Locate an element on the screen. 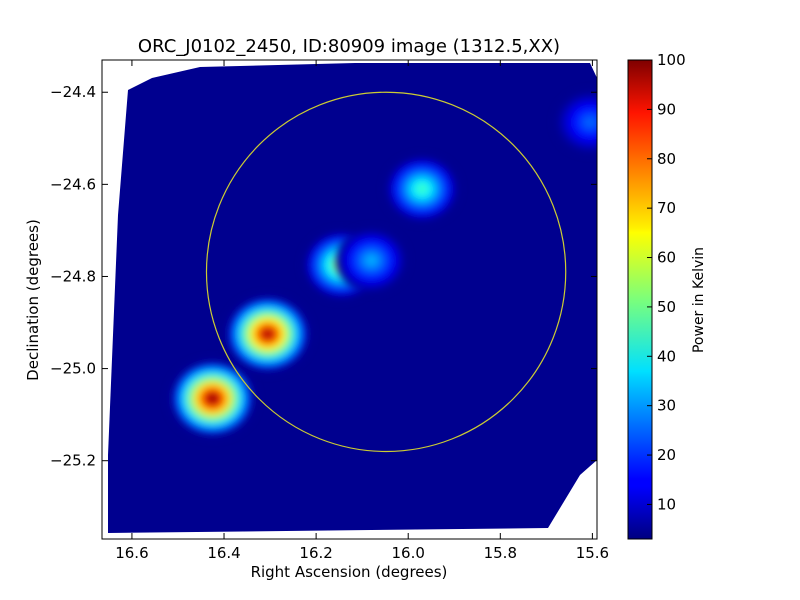  colorbar-tick-label: 60 is located at coordinates (666, 258).